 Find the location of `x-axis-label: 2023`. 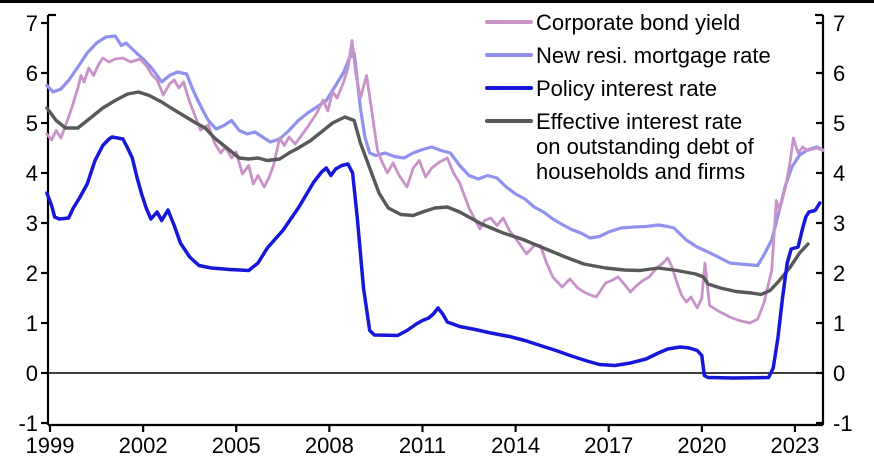

x-axis-label: 2023 is located at coordinates (794, 445).